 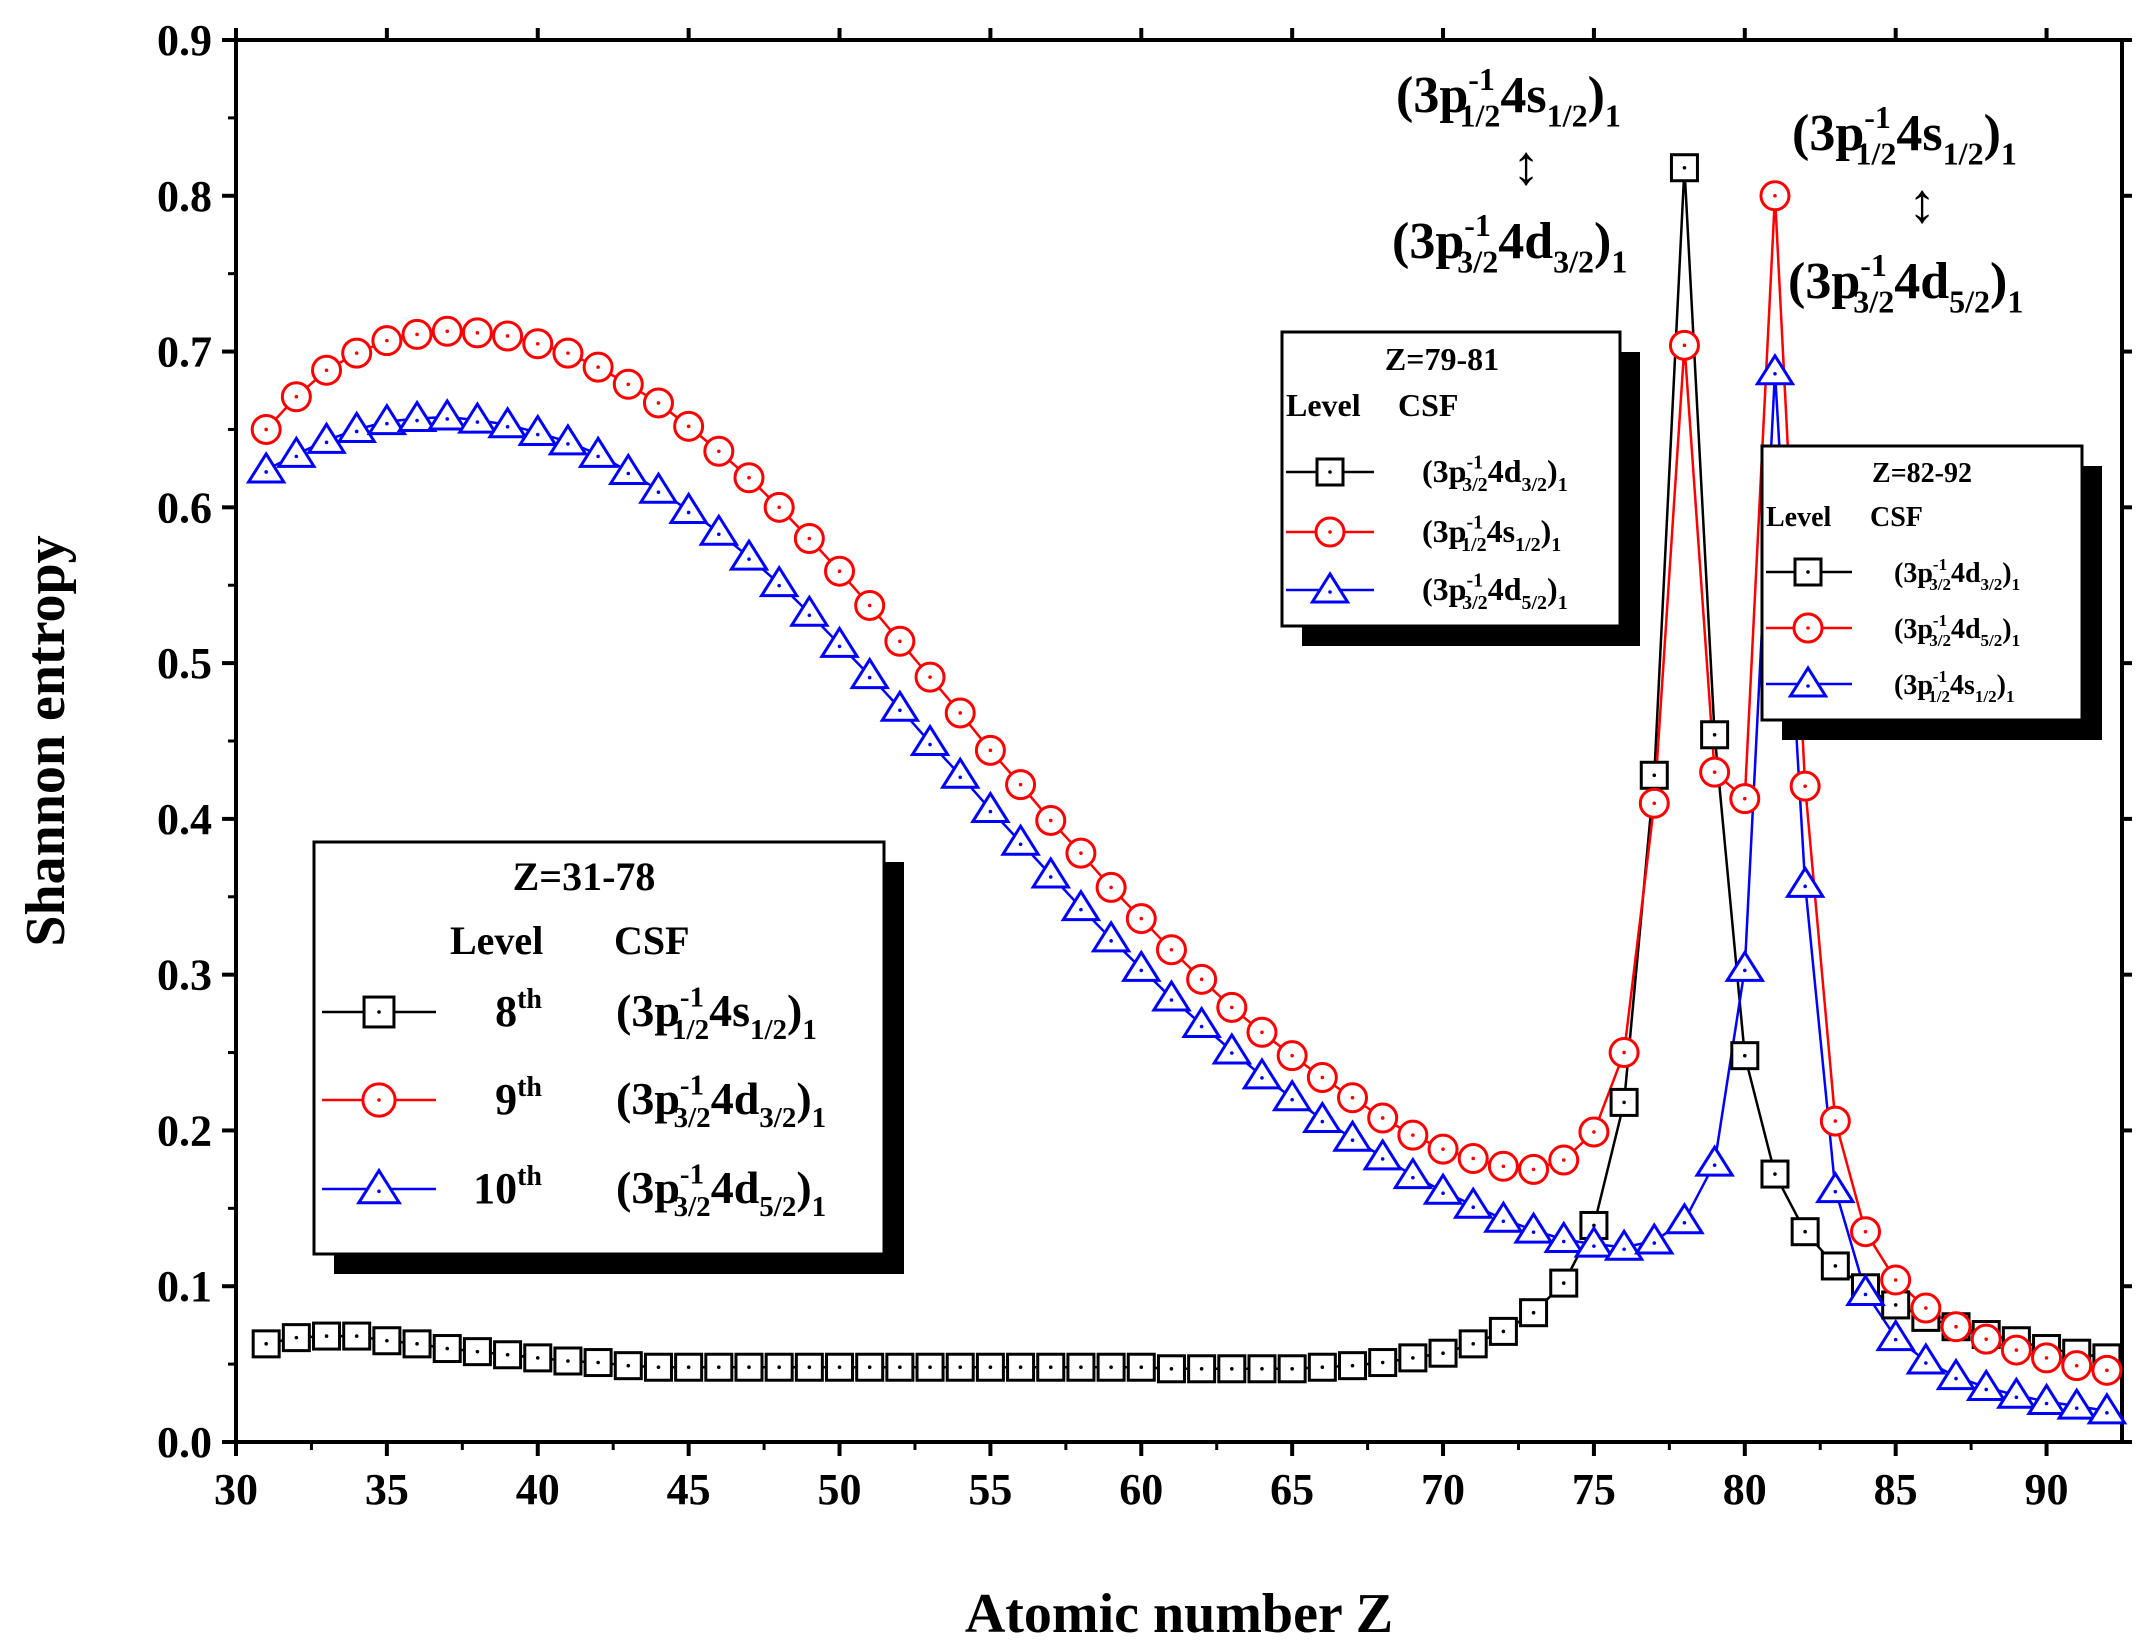 I want to click on level-number: 9, so click(x=506, y=1099).